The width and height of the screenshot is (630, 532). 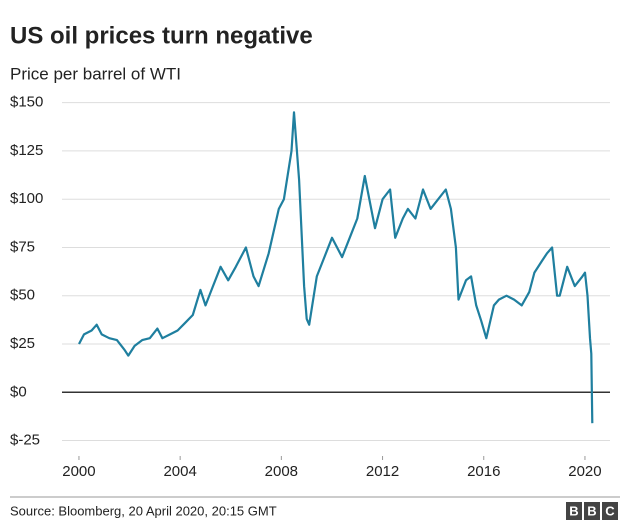 I want to click on y-tick-label: $100, so click(x=26, y=198).